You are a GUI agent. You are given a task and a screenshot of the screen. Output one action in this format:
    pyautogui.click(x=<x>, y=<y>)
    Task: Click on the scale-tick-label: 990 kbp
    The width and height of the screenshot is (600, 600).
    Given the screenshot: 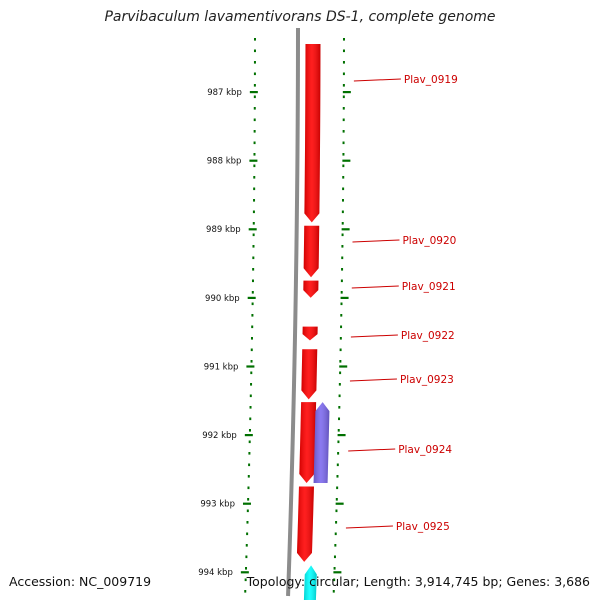 What is the action you would take?
    pyautogui.click(x=222, y=299)
    